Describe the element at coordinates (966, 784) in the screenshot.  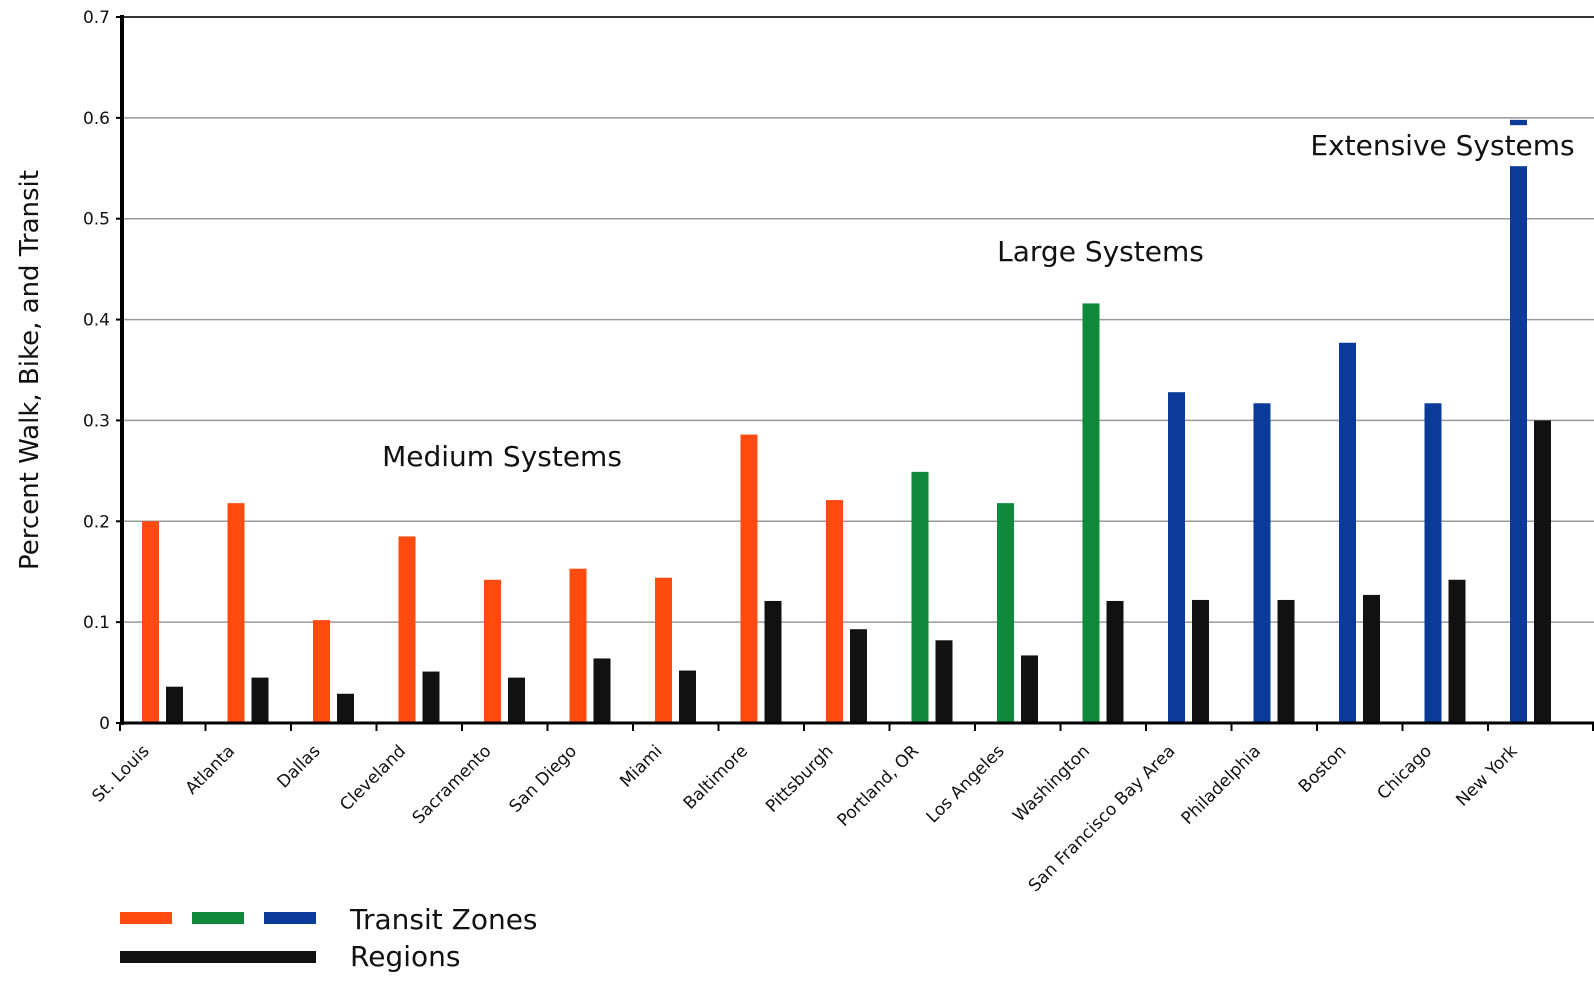
I see `x-tick-label: Los Angeles` at that location.